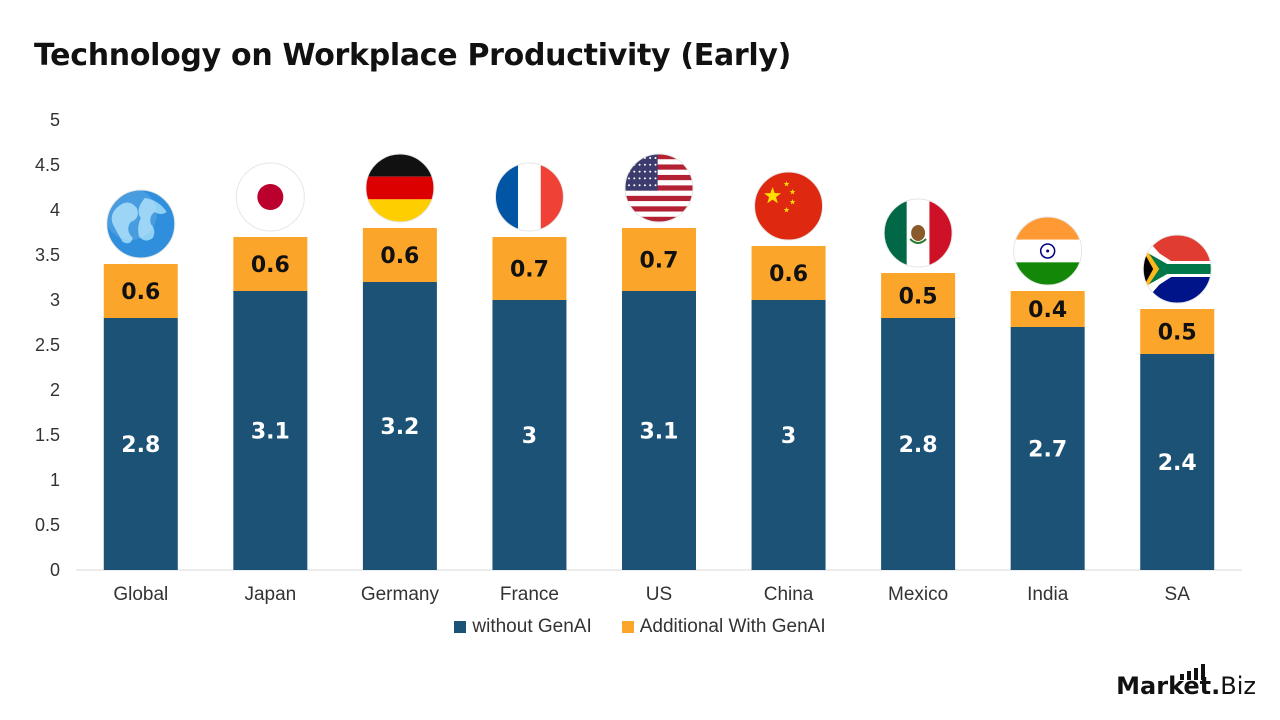 This screenshot has width=1280, height=720. Describe the element at coordinates (270, 594) in the screenshot. I see `x-tick-label: Japan` at that location.